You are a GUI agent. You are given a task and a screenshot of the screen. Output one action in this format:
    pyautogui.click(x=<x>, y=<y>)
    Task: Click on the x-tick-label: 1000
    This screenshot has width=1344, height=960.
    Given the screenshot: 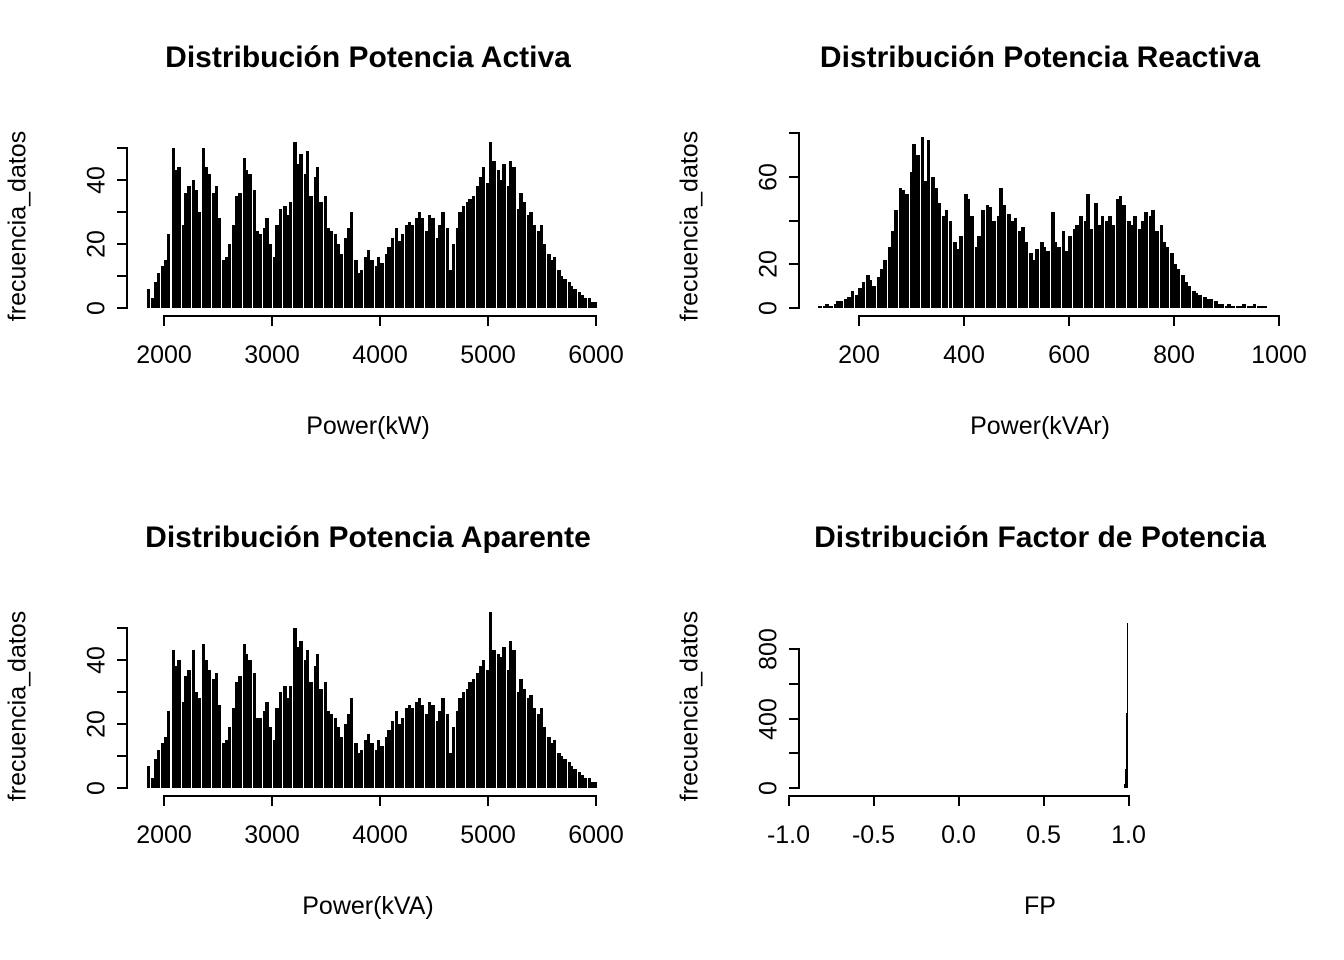 What is the action you would take?
    pyautogui.click(x=1279, y=355)
    